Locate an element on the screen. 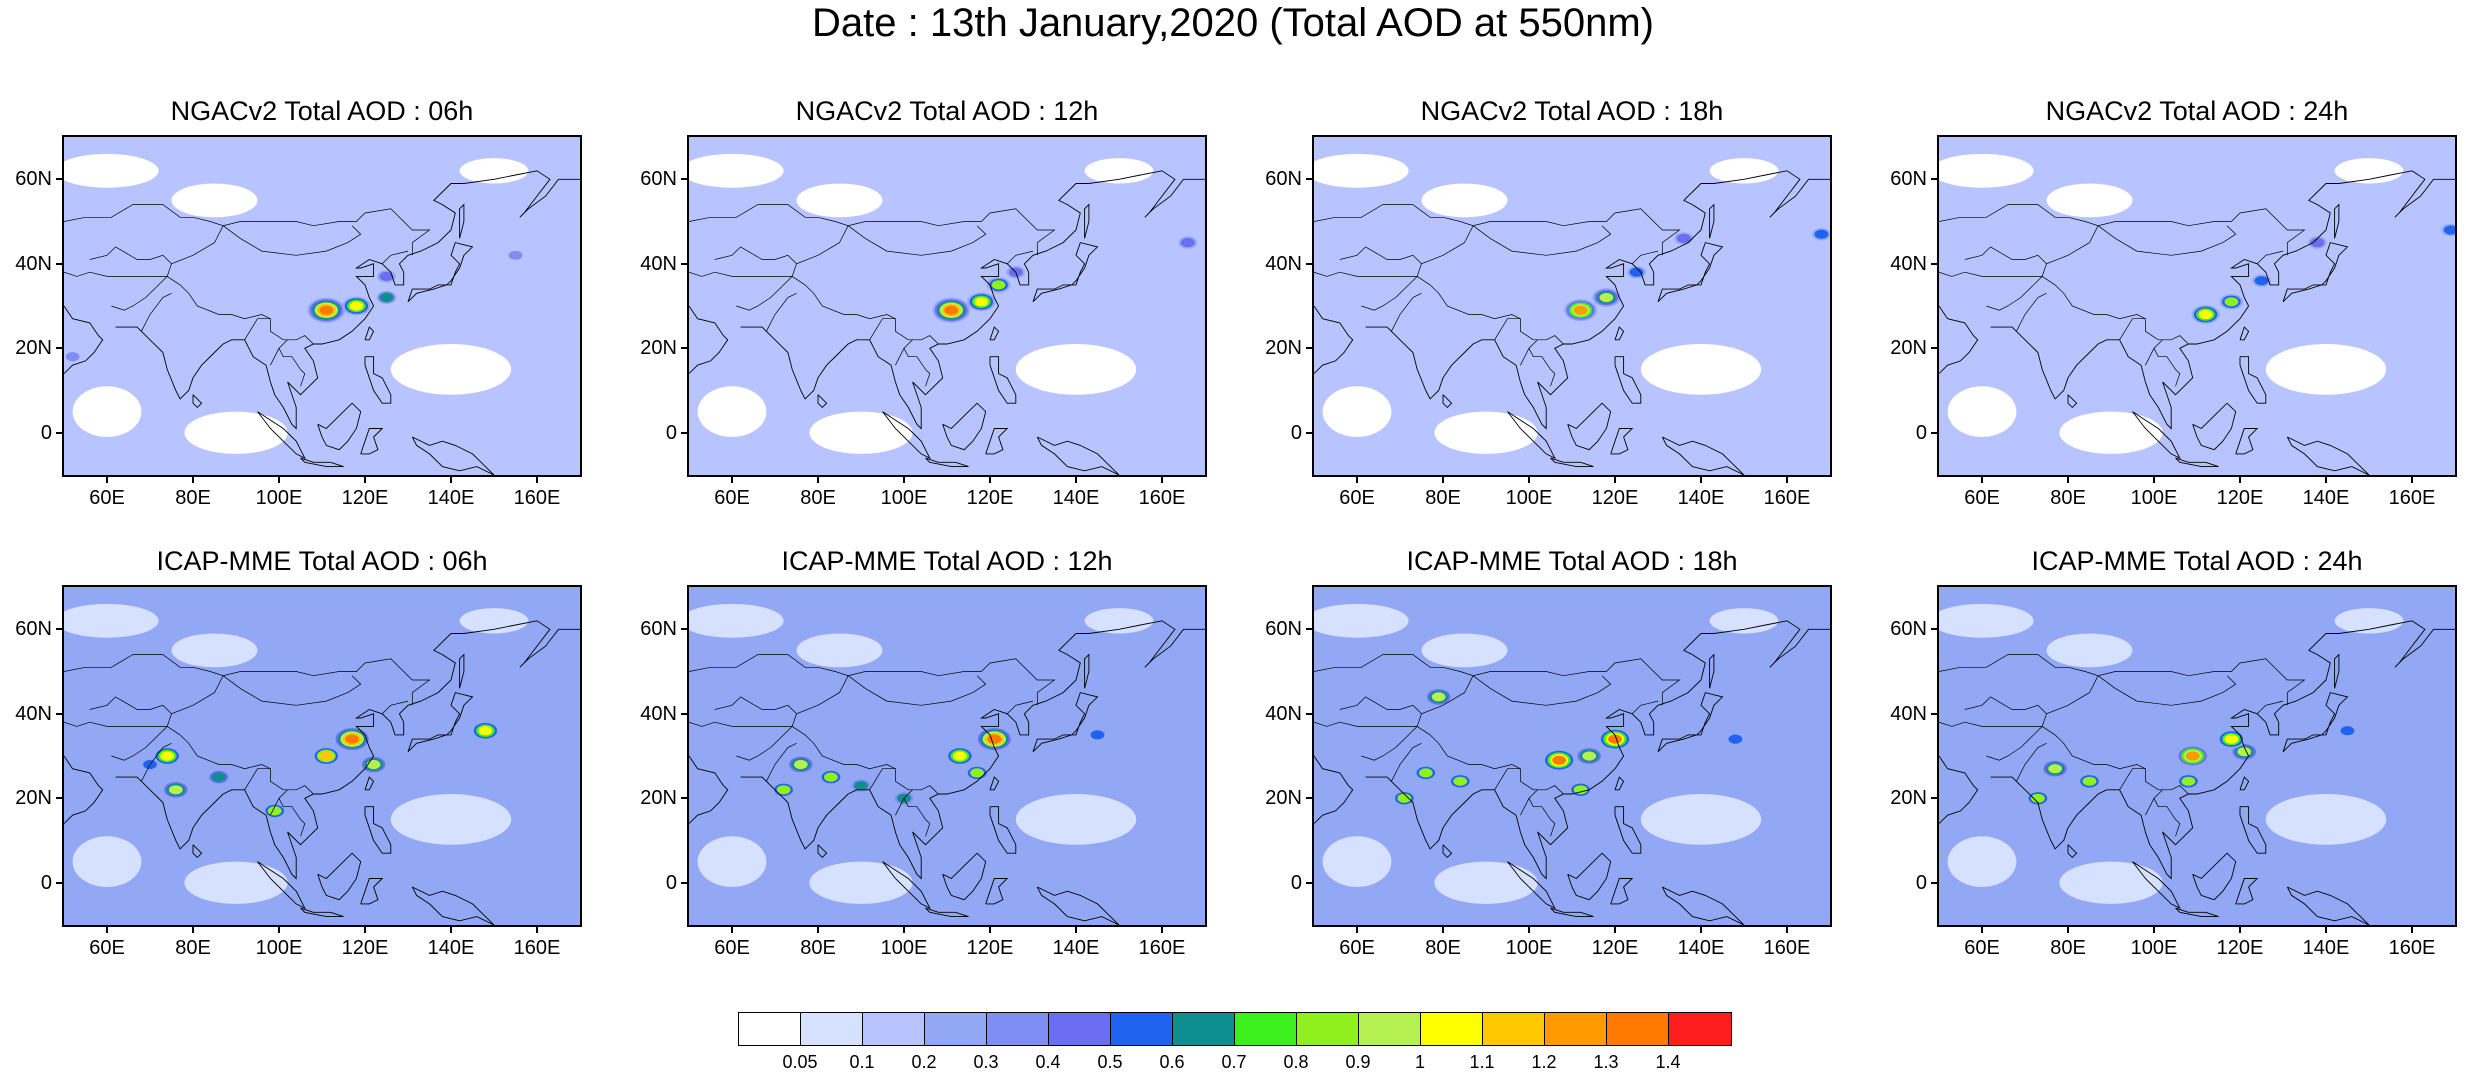 This screenshot has width=2466, height=1072. panel-title: NGACv2 Total AOD : 18h is located at coordinates (1572, 111).